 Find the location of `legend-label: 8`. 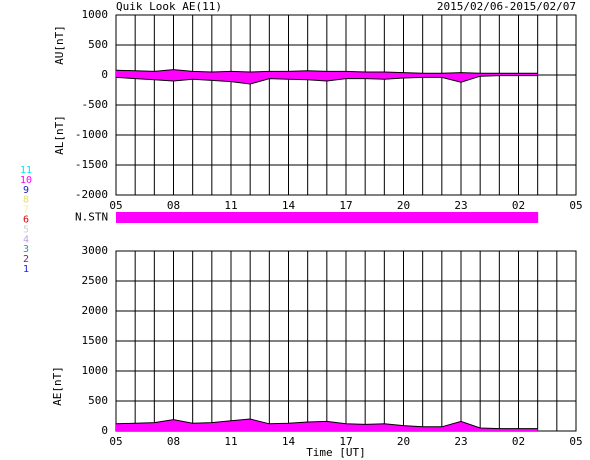

legend-label: 8 is located at coordinates (26, 200).